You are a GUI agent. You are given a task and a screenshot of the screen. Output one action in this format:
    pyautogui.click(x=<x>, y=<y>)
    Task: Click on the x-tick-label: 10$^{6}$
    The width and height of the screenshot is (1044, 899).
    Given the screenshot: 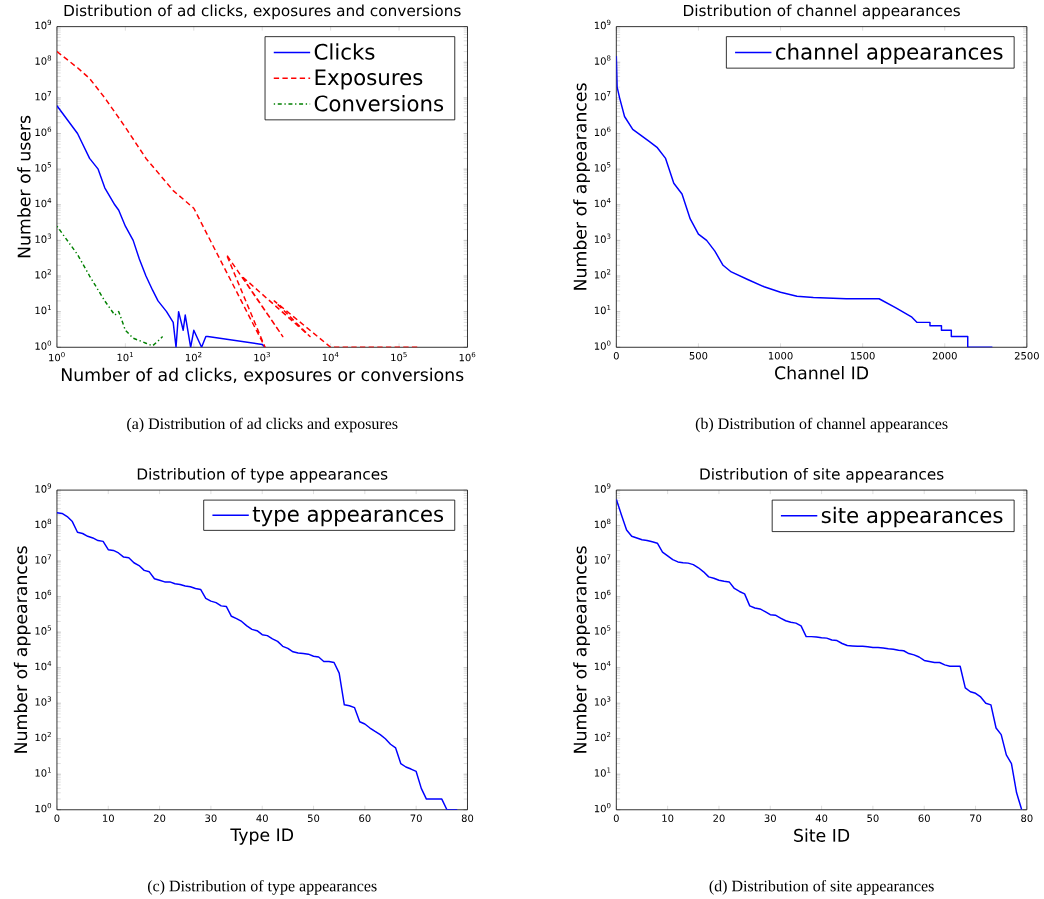 What is the action you would take?
    pyautogui.click(x=467, y=356)
    